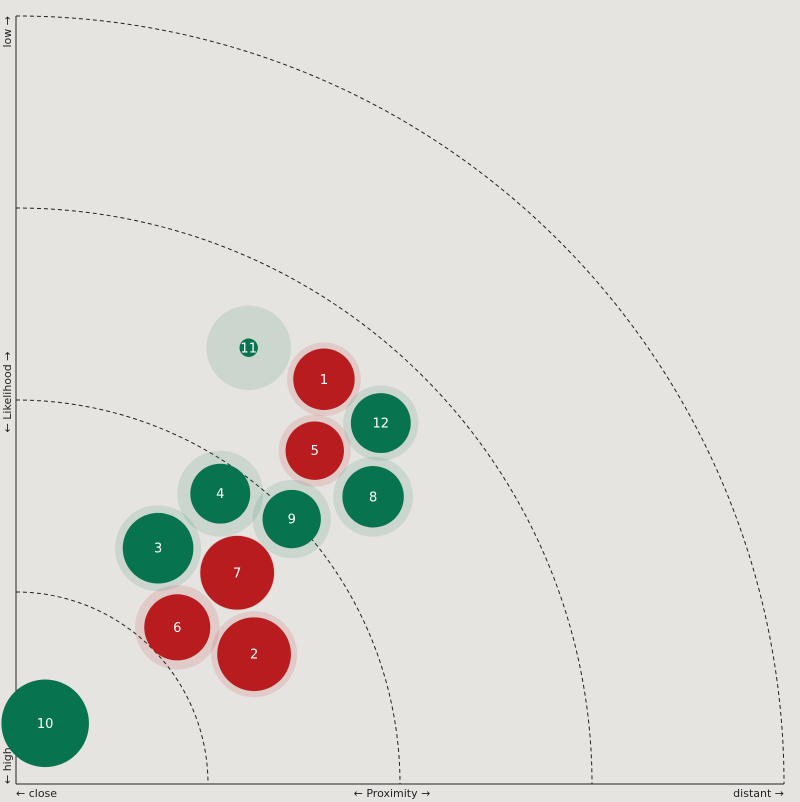 The image size is (800, 802). I want to click on x-start-label: ← close, so click(36, 793).